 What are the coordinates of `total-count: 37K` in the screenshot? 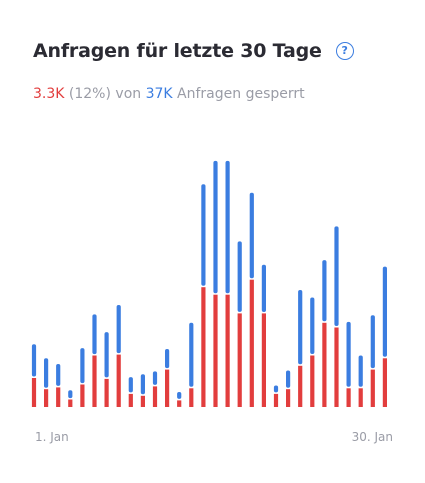 It's located at (159, 94).